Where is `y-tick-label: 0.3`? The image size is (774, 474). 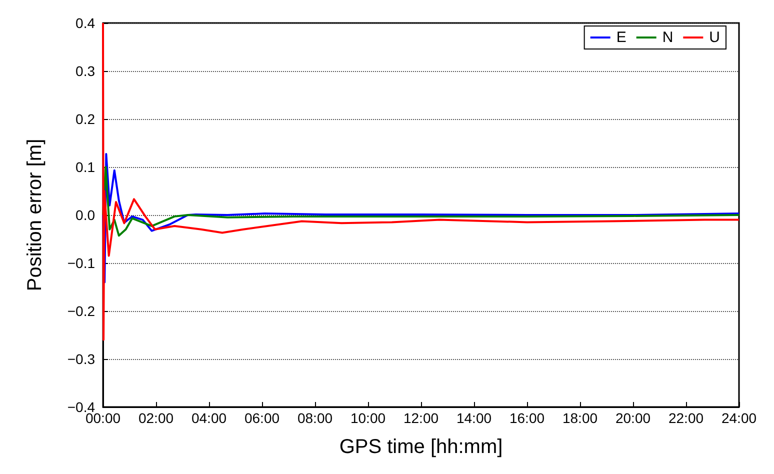
y-tick-label: 0.3 is located at coordinates (86, 71).